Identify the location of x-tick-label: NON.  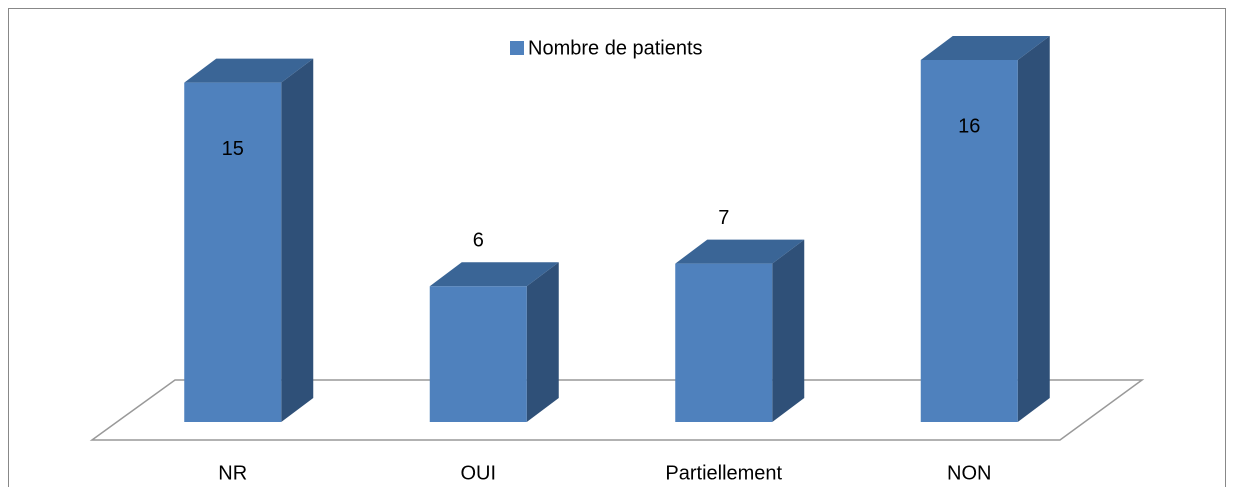
(969, 473).